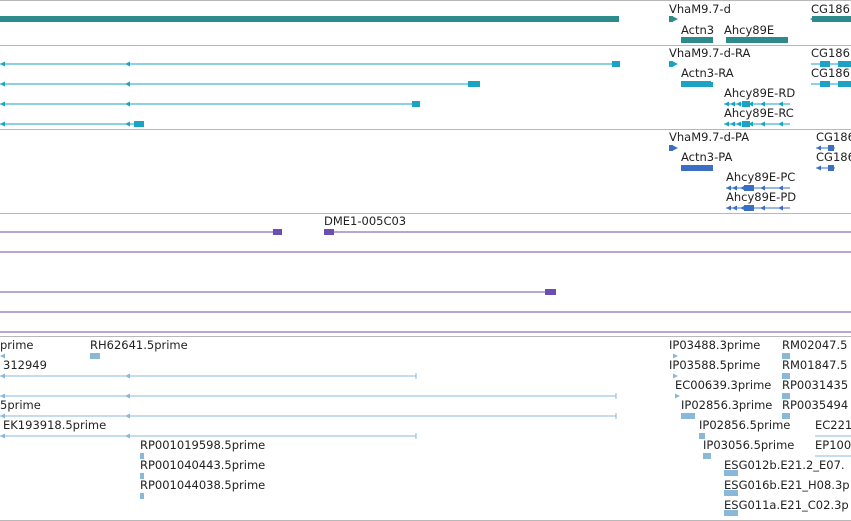  What do you see at coordinates (707, 73) in the screenshot?
I see `transcript-label: Actn3-RA` at bounding box center [707, 73].